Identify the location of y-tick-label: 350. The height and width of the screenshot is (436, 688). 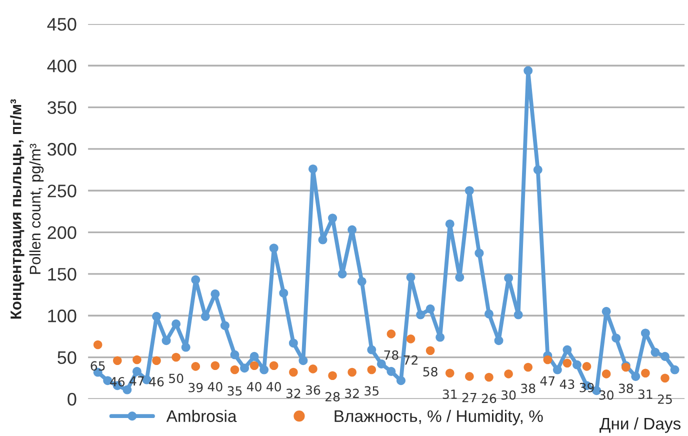
(62, 107).